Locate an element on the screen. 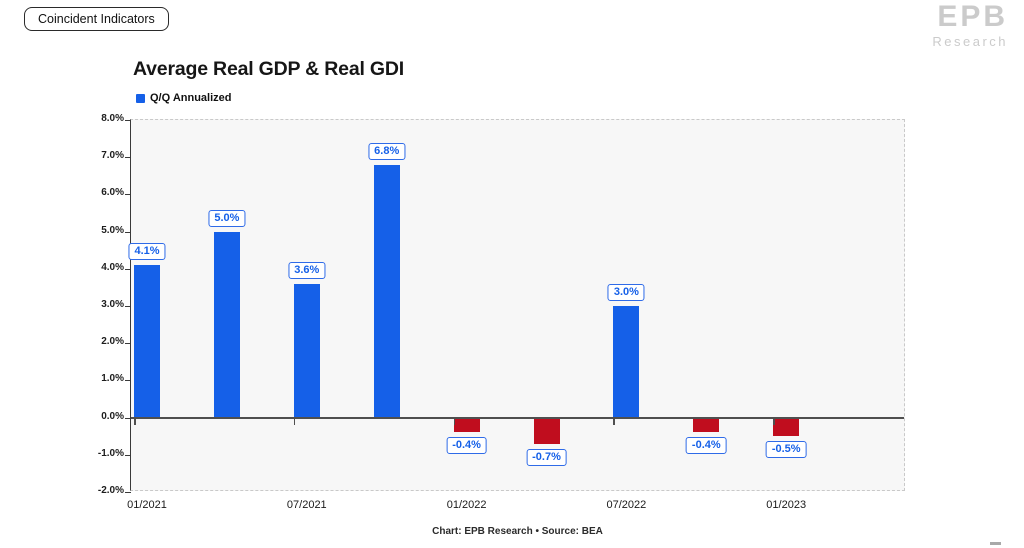 The image size is (1024, 548). y-axis-label: 3.0% is located at coordinates (112, 304).